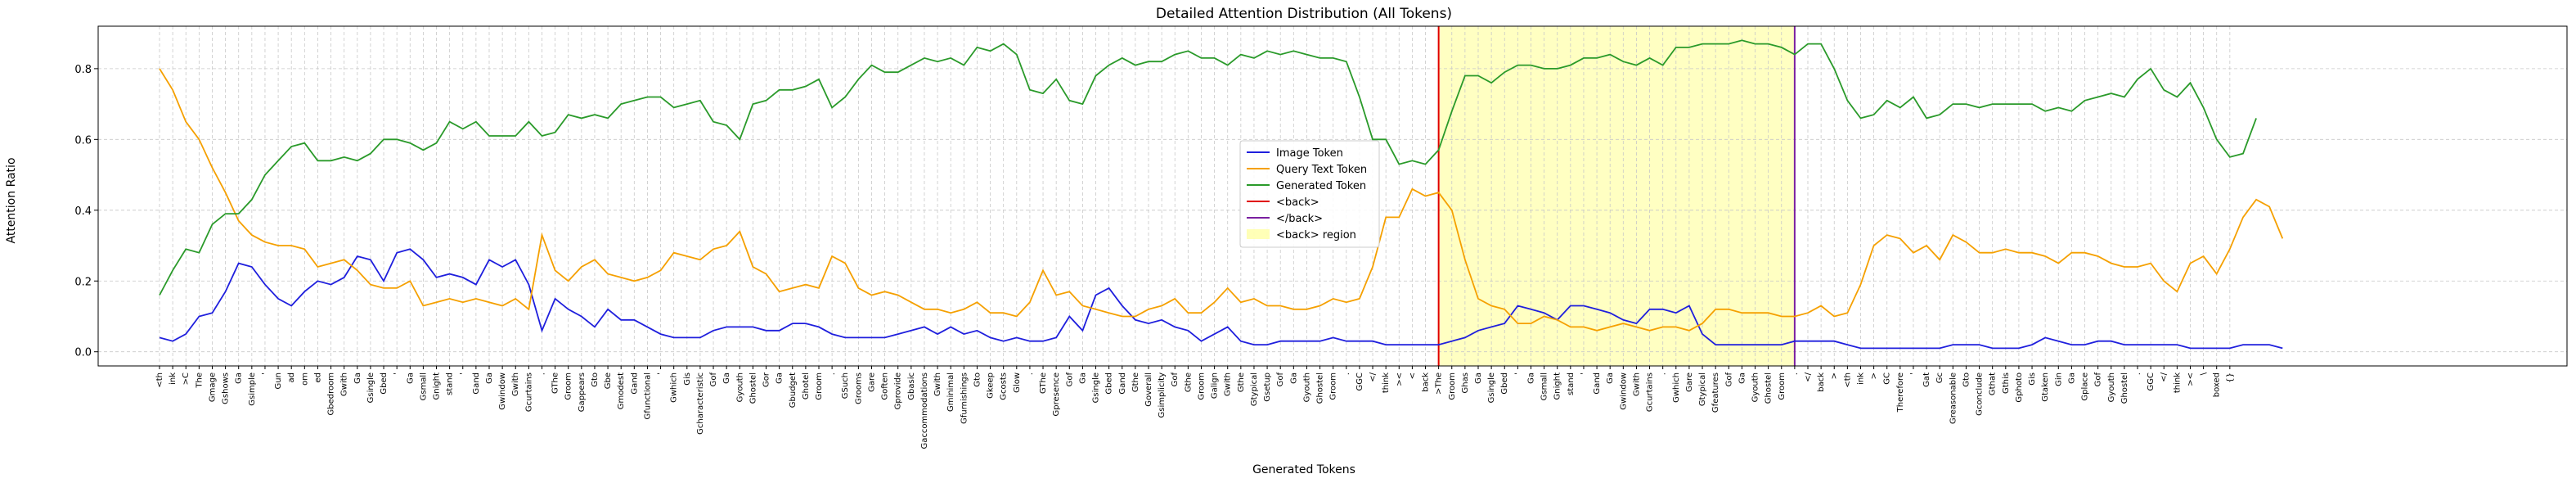 This screenshot has height=483, width=2576. Describe the element at coordinates (846, 385) in the screenshot. I see `x-tick-label: GSuch` at that location.